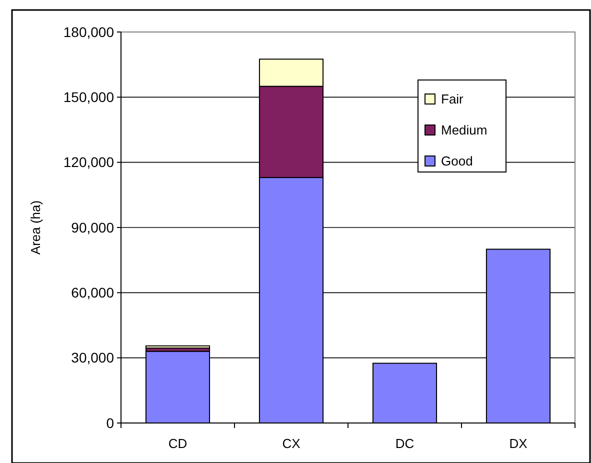 This screenshot has width=591, height=463. Describe the element at coordinates (457, 161) in the screenshot. I see `legend-label: Good` at that location.